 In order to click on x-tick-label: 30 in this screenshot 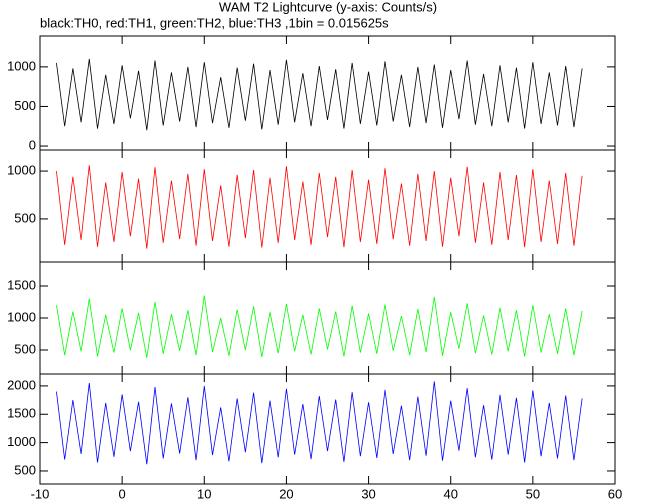, I will do `click(368, 493)`.